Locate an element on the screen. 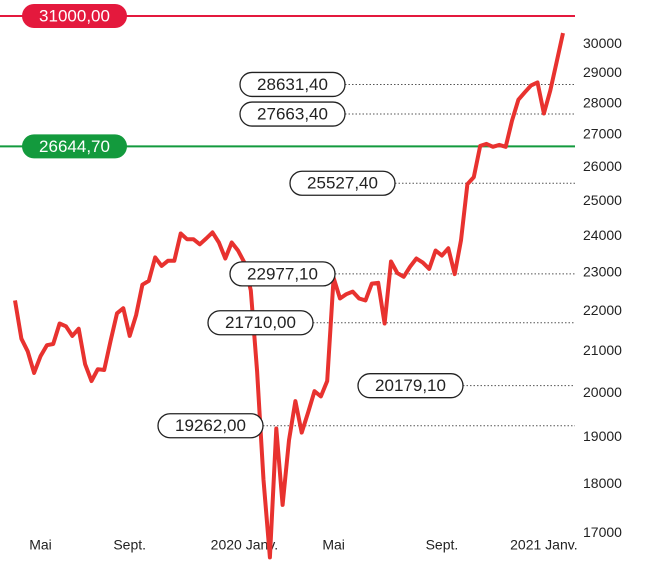  annotation-label: 22977,10 is located at coordinates (282, 273).